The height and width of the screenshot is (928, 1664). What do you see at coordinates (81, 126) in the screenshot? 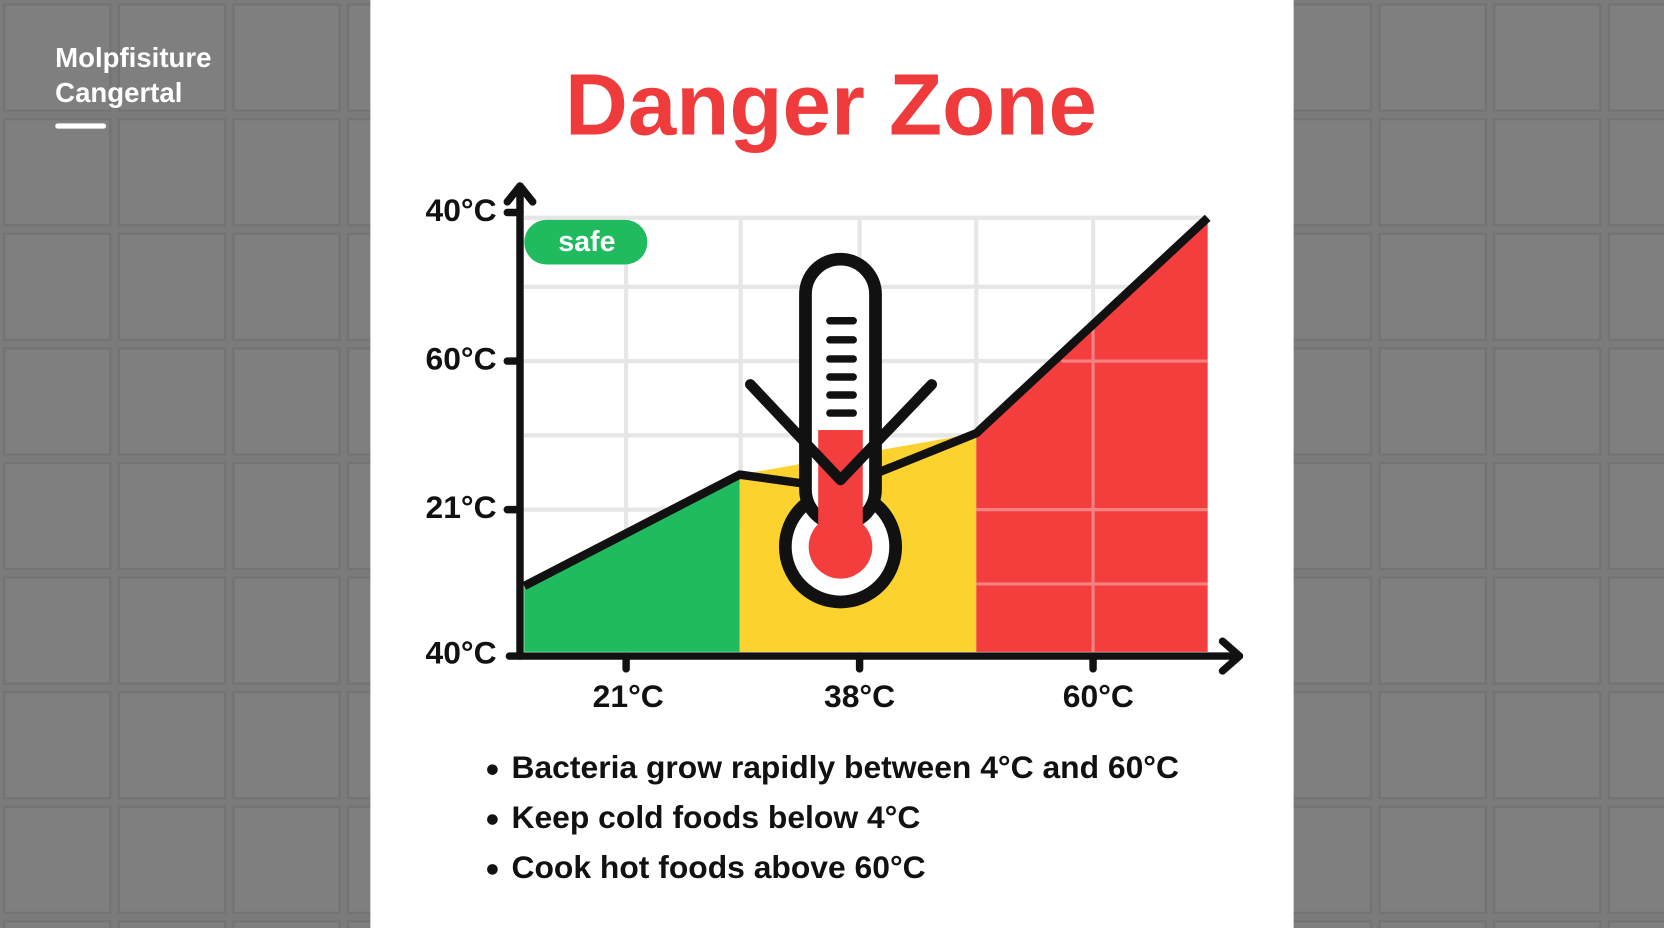
I see `brand-underline` at bounding box center [81, 126].